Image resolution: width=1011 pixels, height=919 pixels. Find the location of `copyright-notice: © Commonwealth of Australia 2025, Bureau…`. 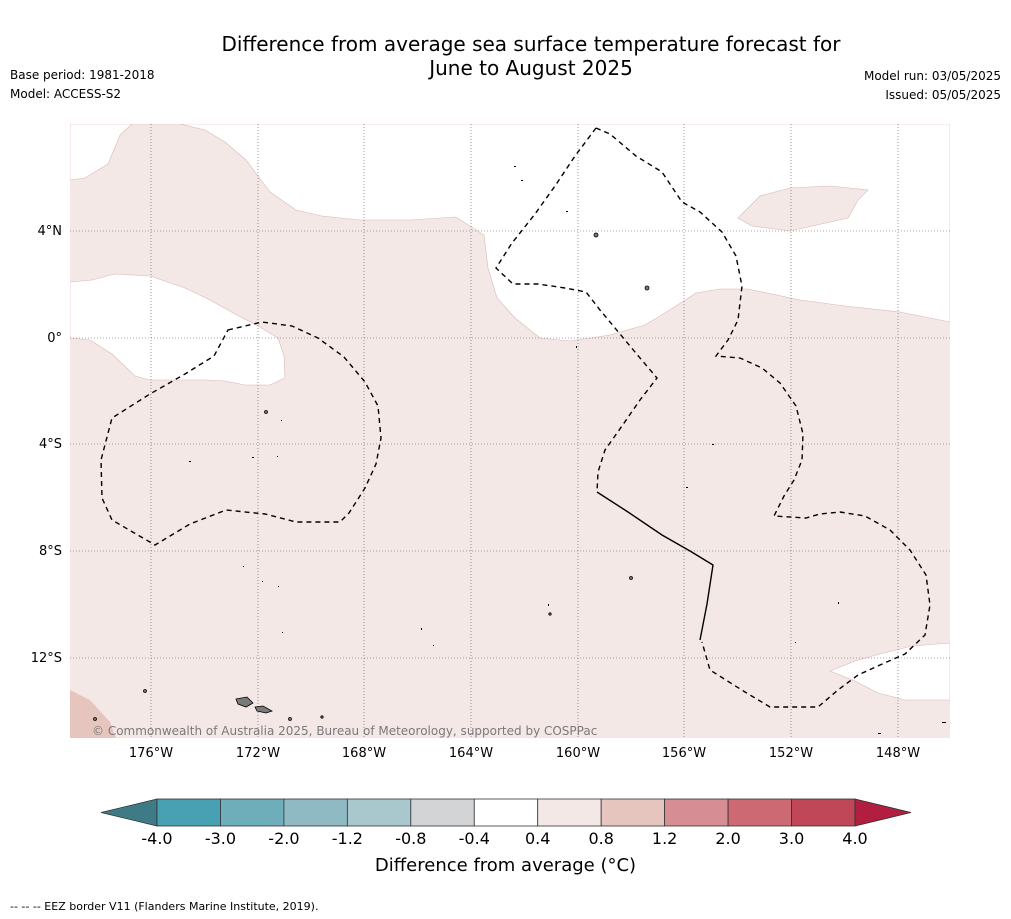

copyright-notice: © Commonwealth of Australia 2025, Bureau… is located at coordinates (345, 731).